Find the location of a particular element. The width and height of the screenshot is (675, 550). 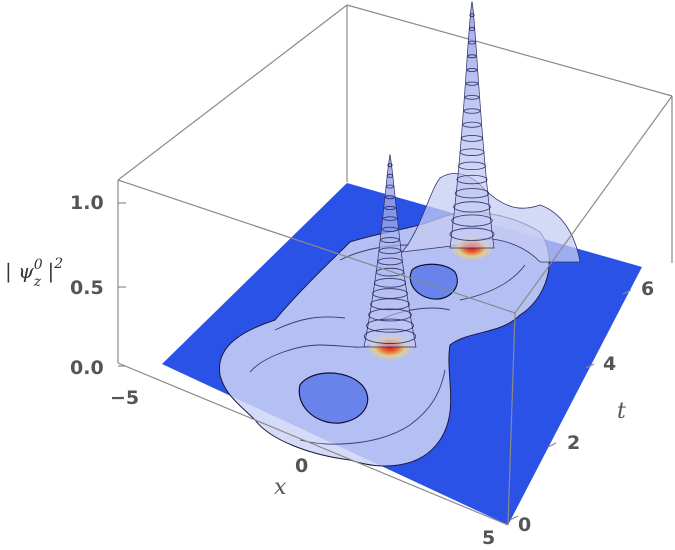

t-tick-label: 0 is located at coordinates (524, 525).